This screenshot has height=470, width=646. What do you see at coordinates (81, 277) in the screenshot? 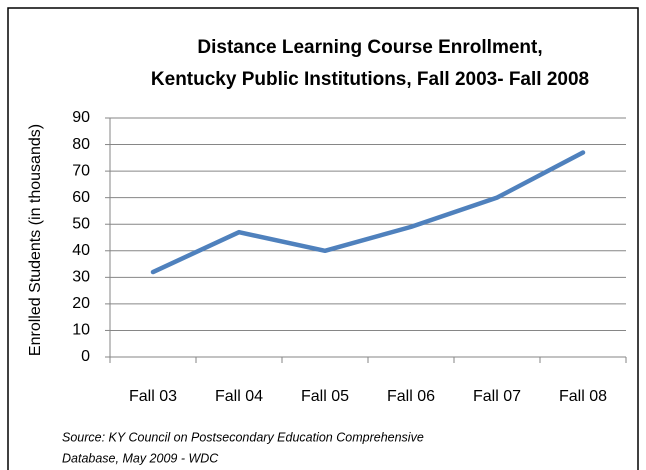
I see `y-tick-label: 30` at bounding box center [81, 277].